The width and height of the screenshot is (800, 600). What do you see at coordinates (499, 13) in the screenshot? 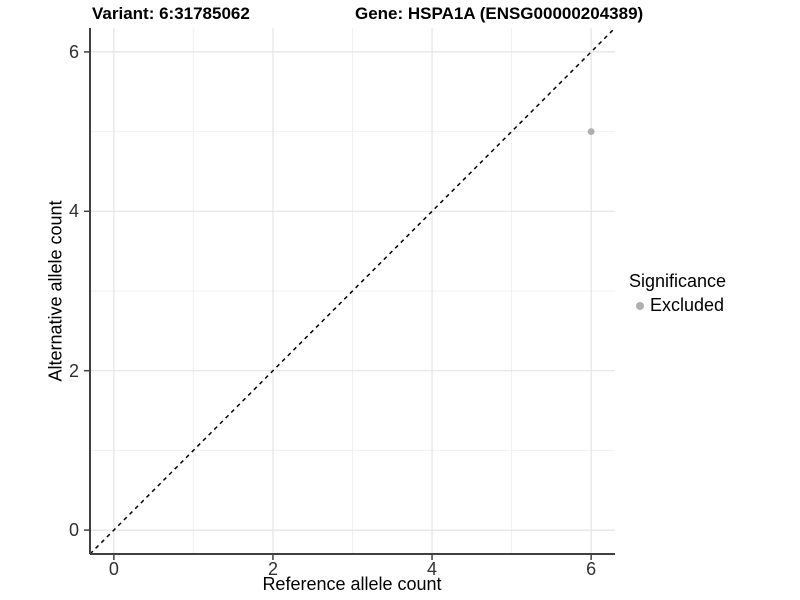
I see `gene-title: Gene: HSPA1A (ENSG00000204389)` at bounding box center [499, 13].